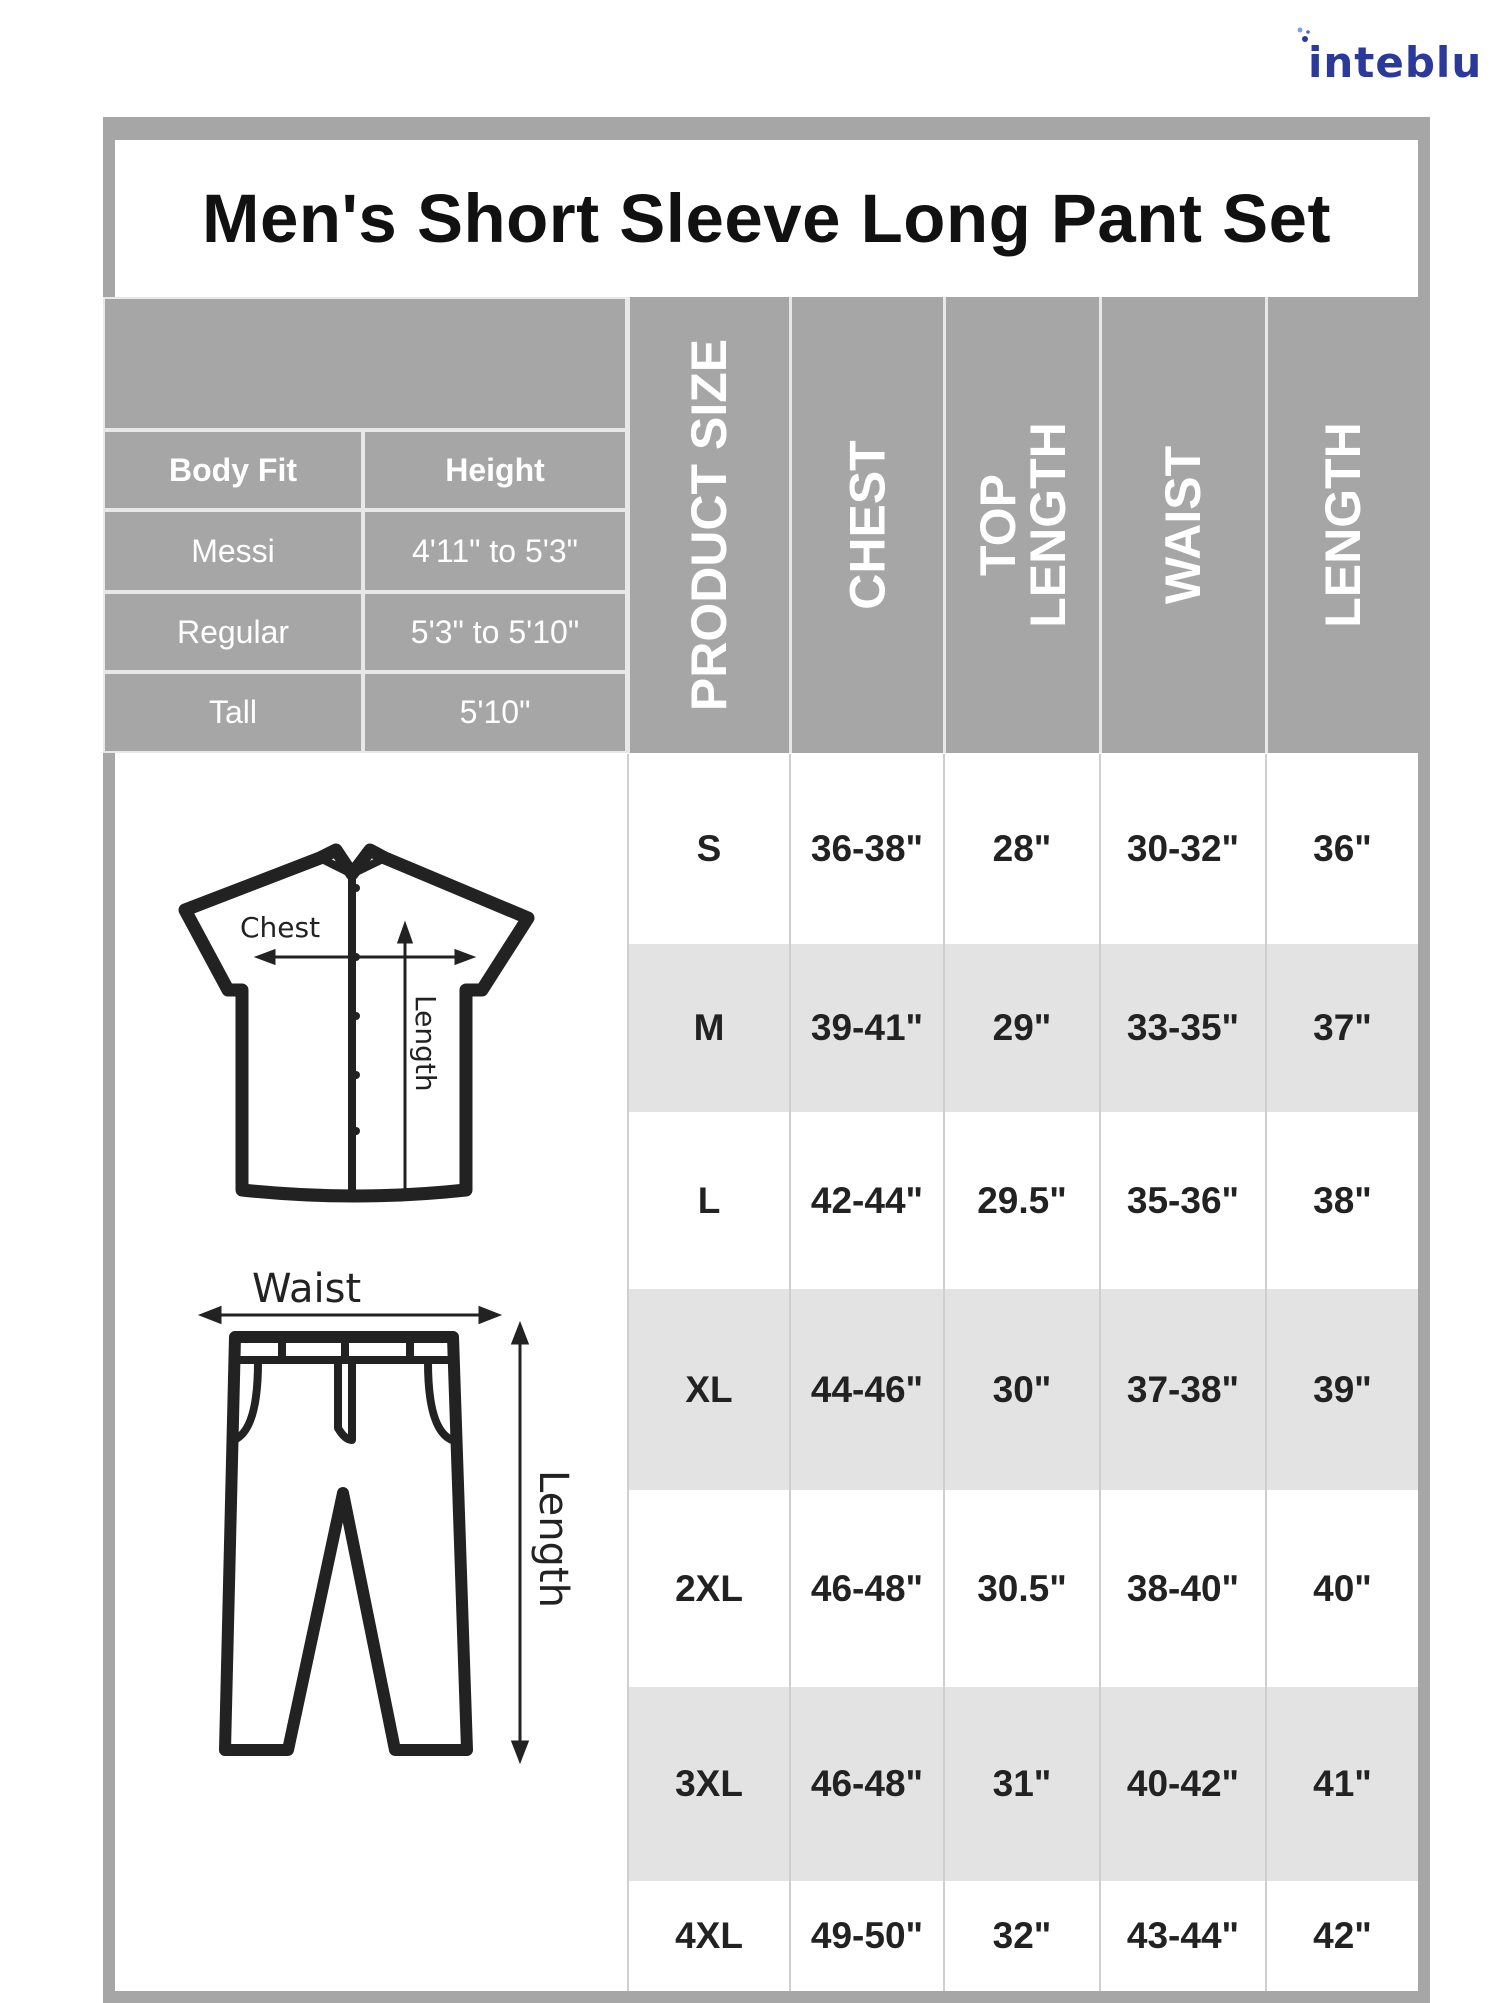 This screenshot has height=2003, width=1500. I want to click on table-row: S 36-38" 28" 30-32" 36", so click(1022, 849).